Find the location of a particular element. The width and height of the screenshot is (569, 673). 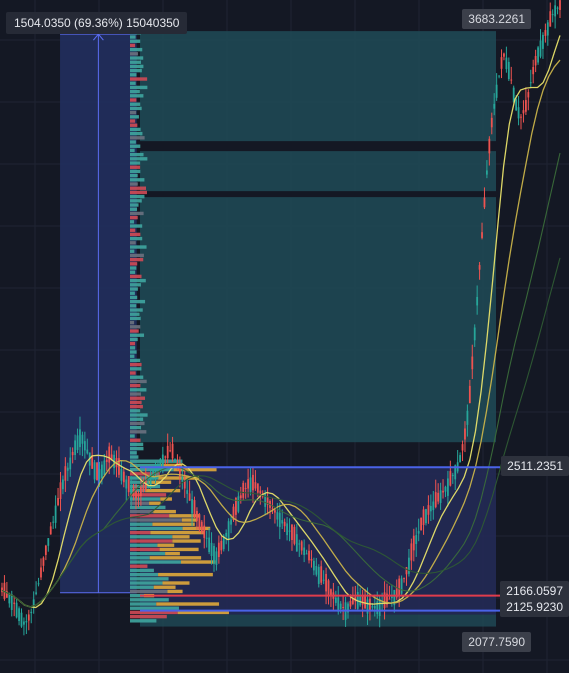

price-tag-level3: 2125.9230 is located at coordinates (534, 607).